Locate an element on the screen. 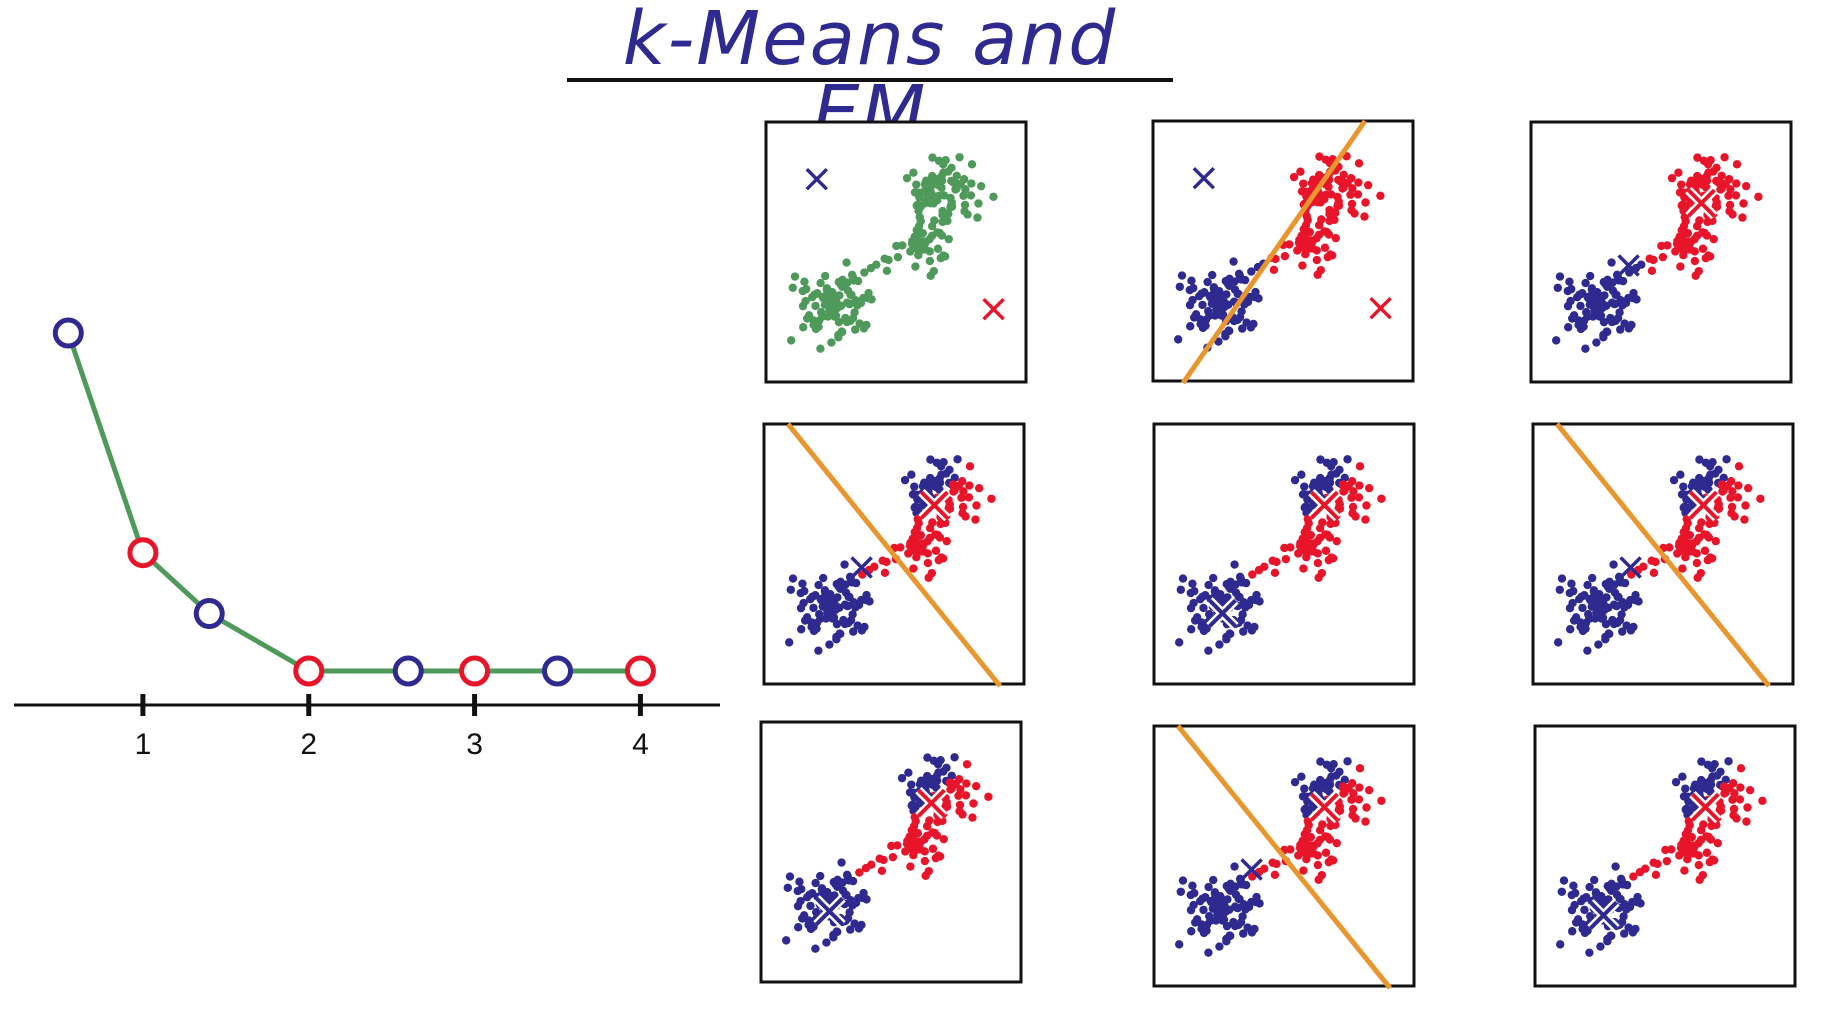  x-tick-label: 2 is located at coordinates (308, 744).